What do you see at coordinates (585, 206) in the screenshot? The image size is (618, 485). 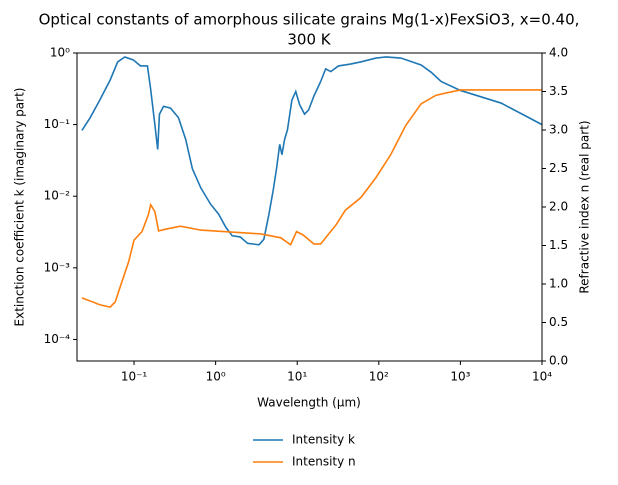 I see `y2-axis-label: Refractive index n (real part)` at bounding box center [585, 206].